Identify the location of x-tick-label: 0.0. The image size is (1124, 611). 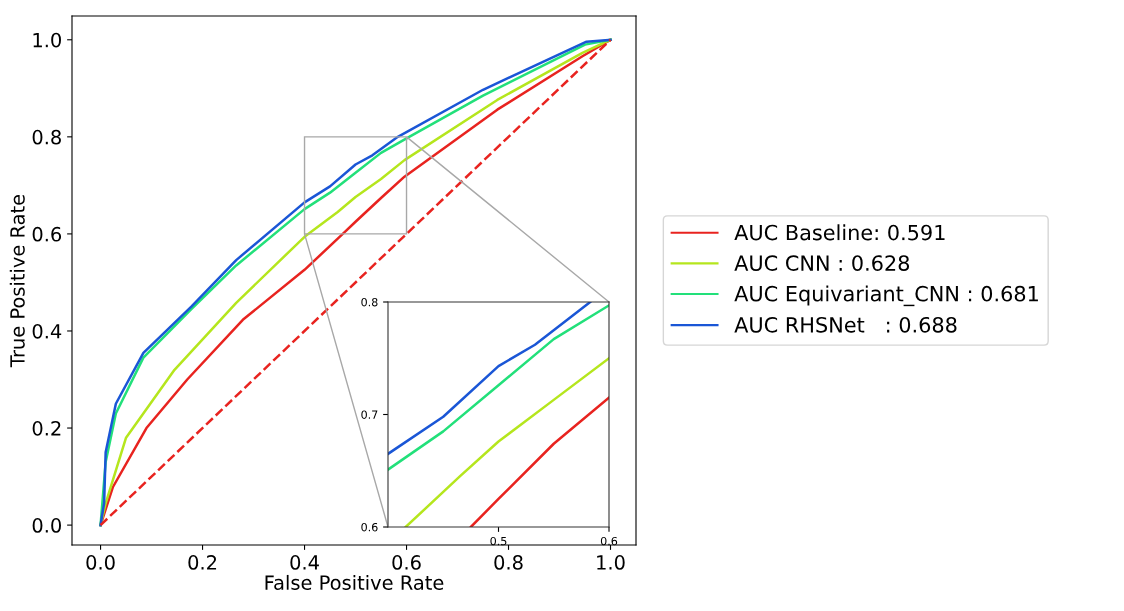
(100, 562).